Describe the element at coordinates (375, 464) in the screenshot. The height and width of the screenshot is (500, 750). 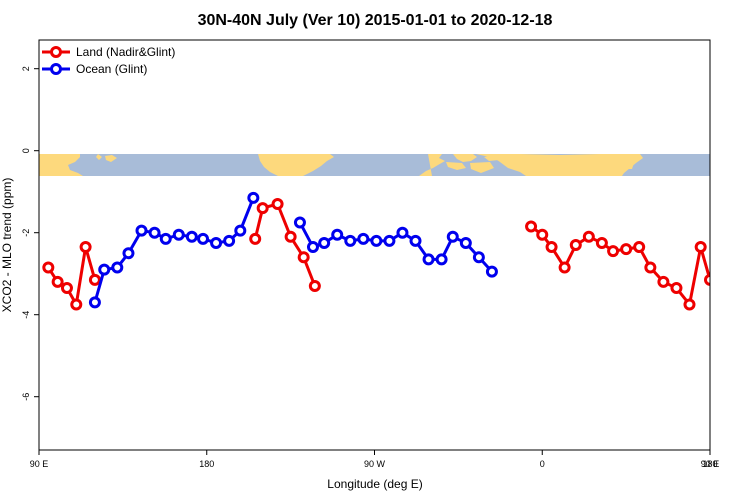
I see `x-tick-label: 90 W` at that location.